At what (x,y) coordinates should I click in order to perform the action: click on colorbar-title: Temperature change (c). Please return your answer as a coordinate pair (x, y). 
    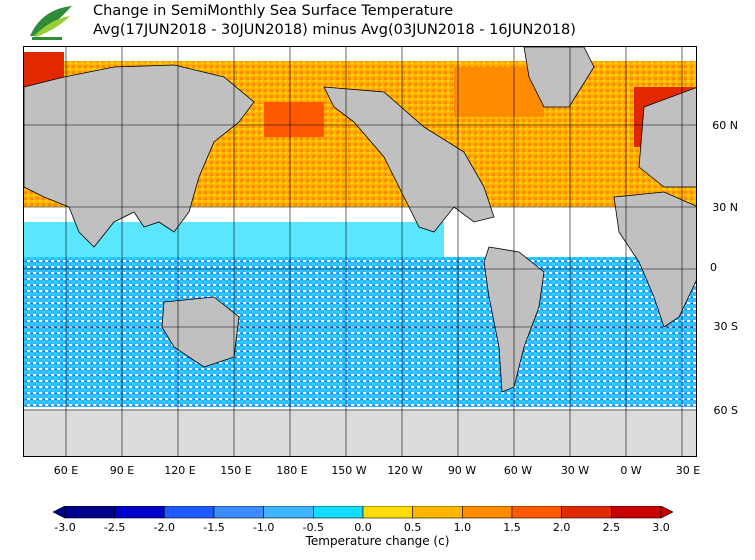
    Looking at the image, I should click on (377, 541).